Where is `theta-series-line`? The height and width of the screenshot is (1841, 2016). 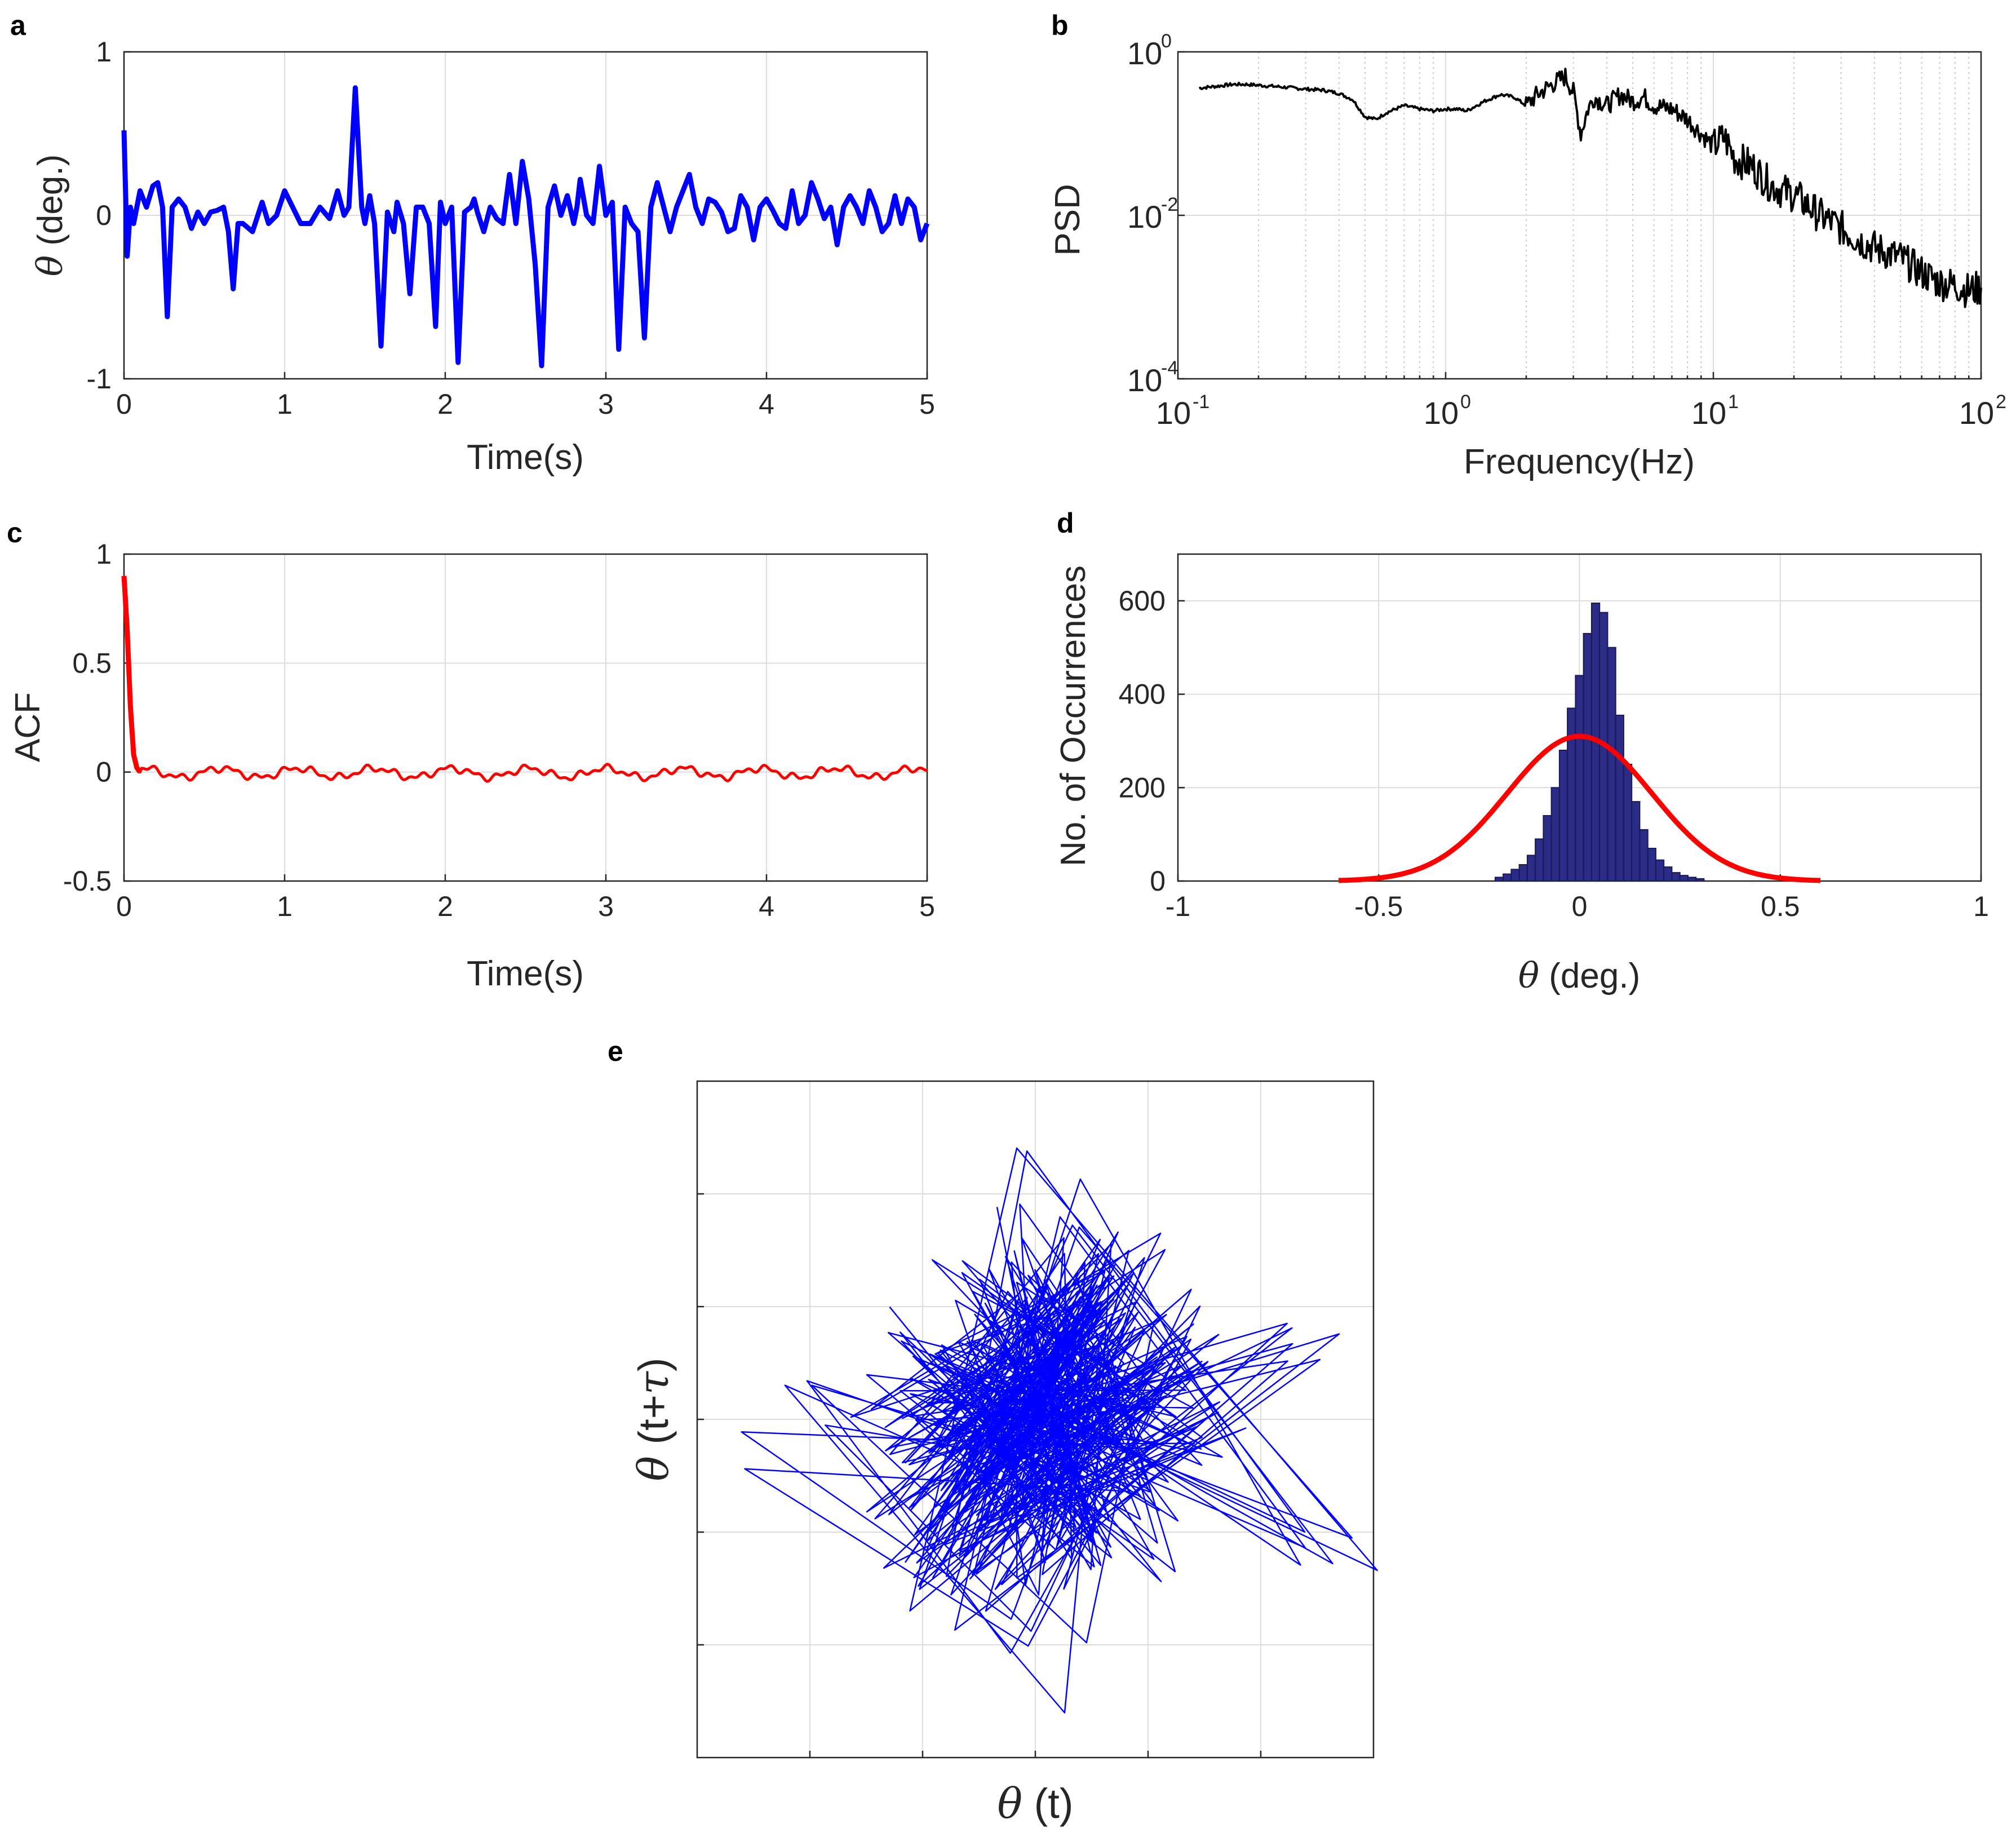
theta-series-line is located at coordinates (525, 227).